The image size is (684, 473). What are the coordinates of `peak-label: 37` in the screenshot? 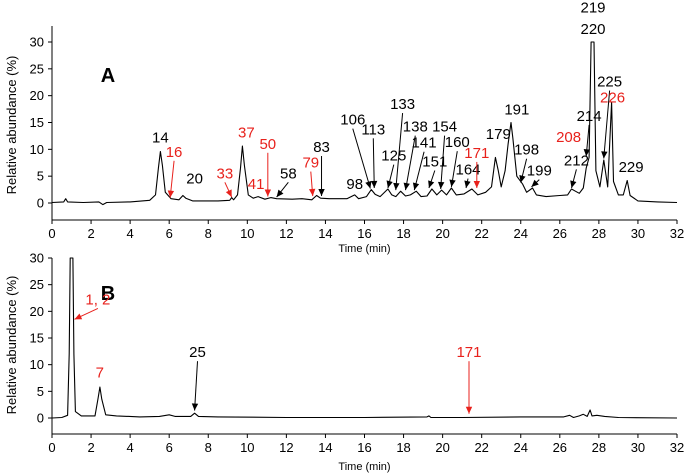 It's located at (246, 133).